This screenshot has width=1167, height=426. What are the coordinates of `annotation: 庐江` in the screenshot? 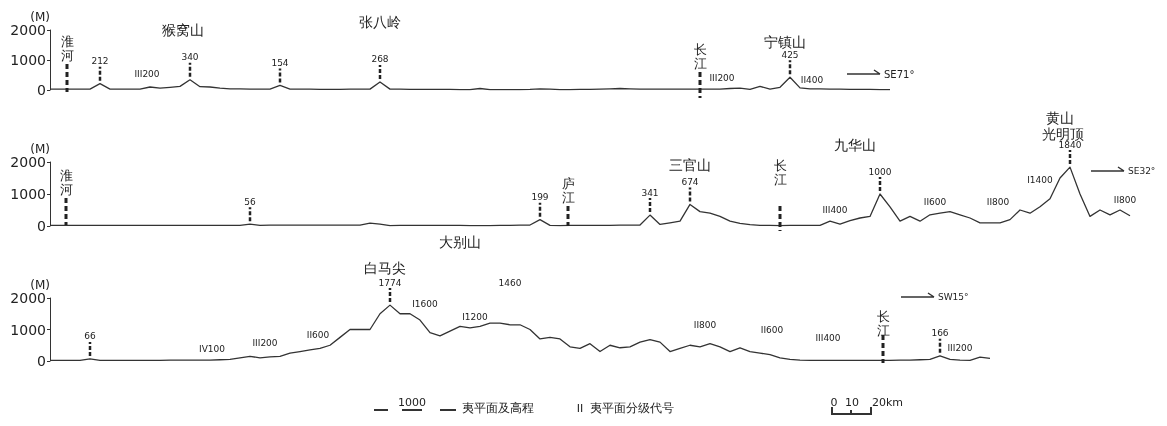 It's located at (568, 190).